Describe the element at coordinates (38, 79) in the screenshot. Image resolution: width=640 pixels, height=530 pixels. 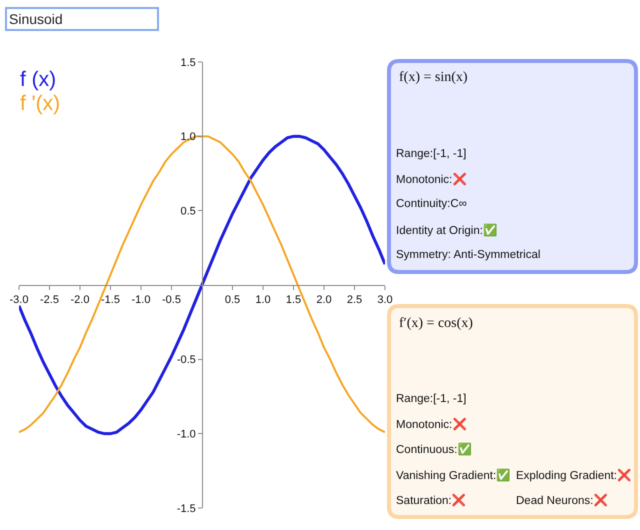
I see `text: f (x)` at that location.